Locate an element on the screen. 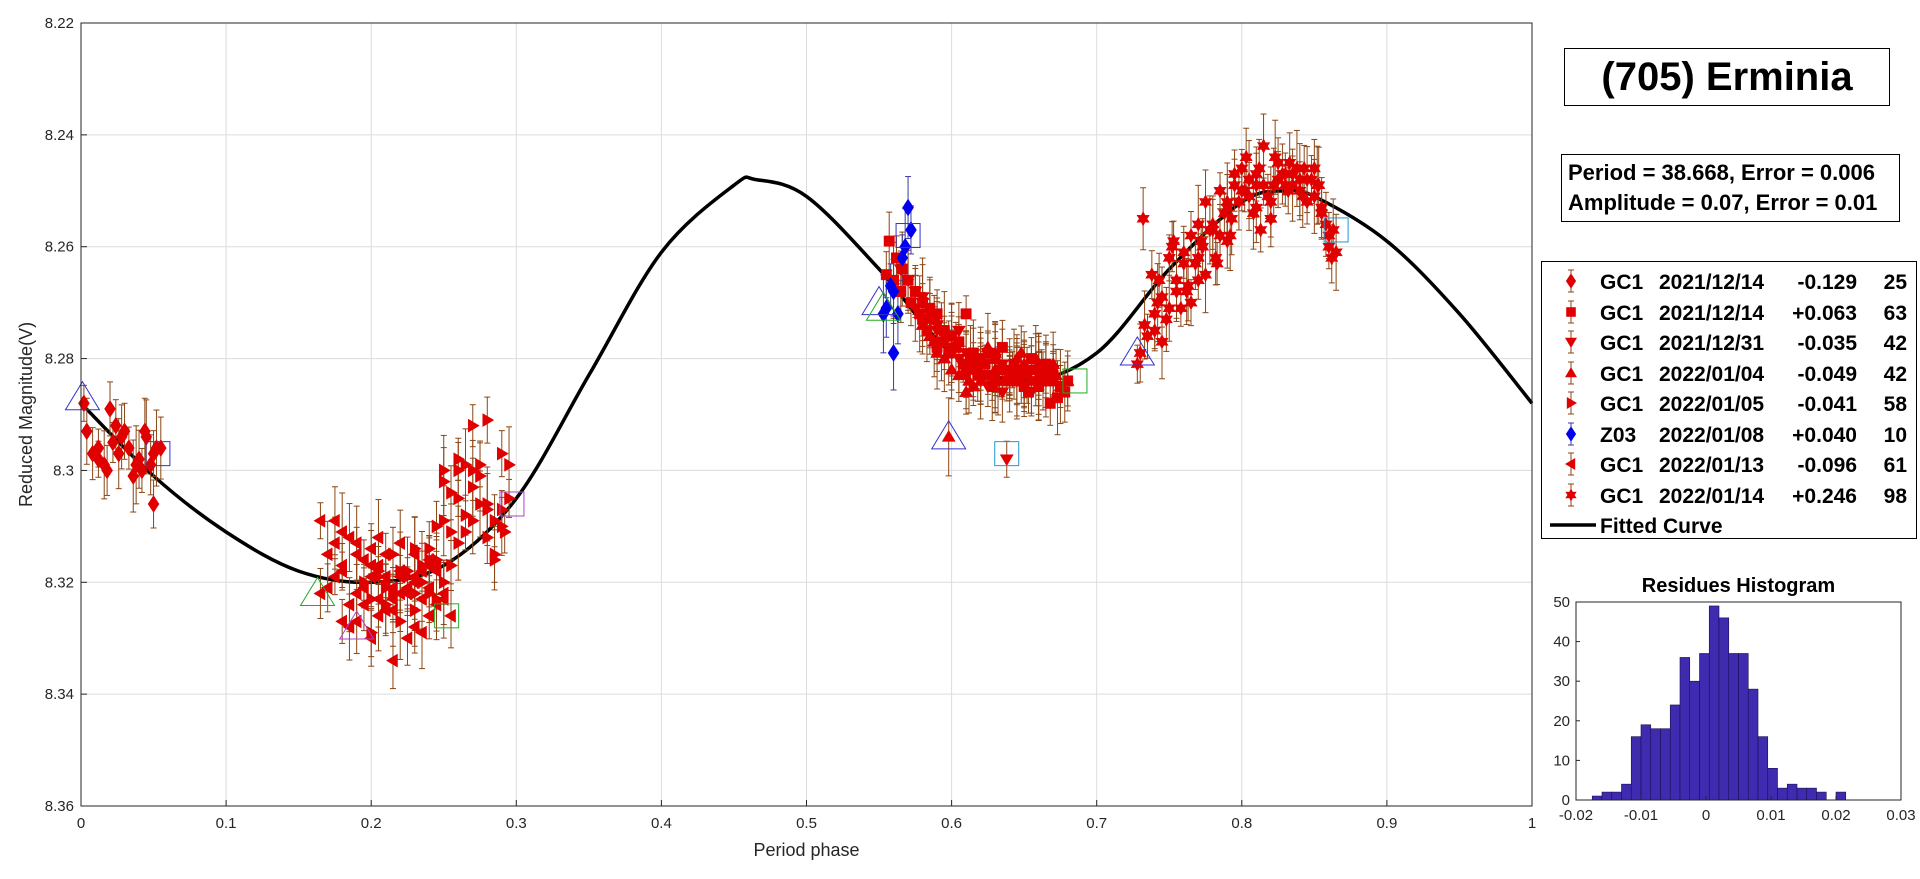  y-tick-label: 8.34 is located at coordinates (59, 694).